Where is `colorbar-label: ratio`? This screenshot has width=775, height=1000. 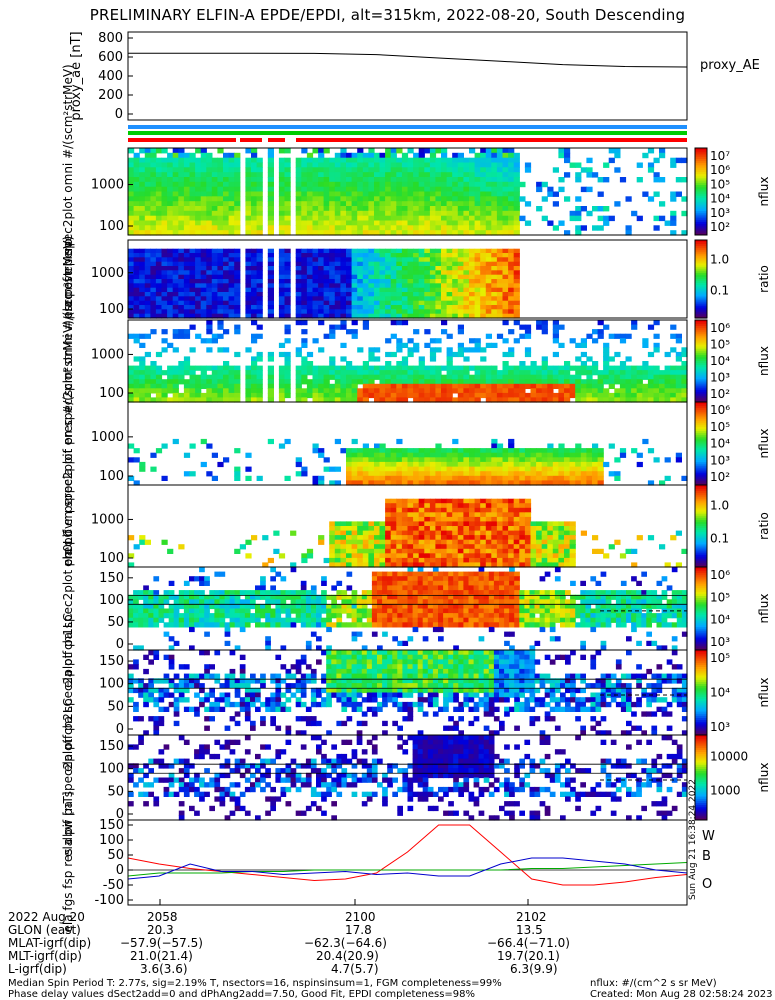
colorbar-label: ratio is located at coordinates (764, 279).